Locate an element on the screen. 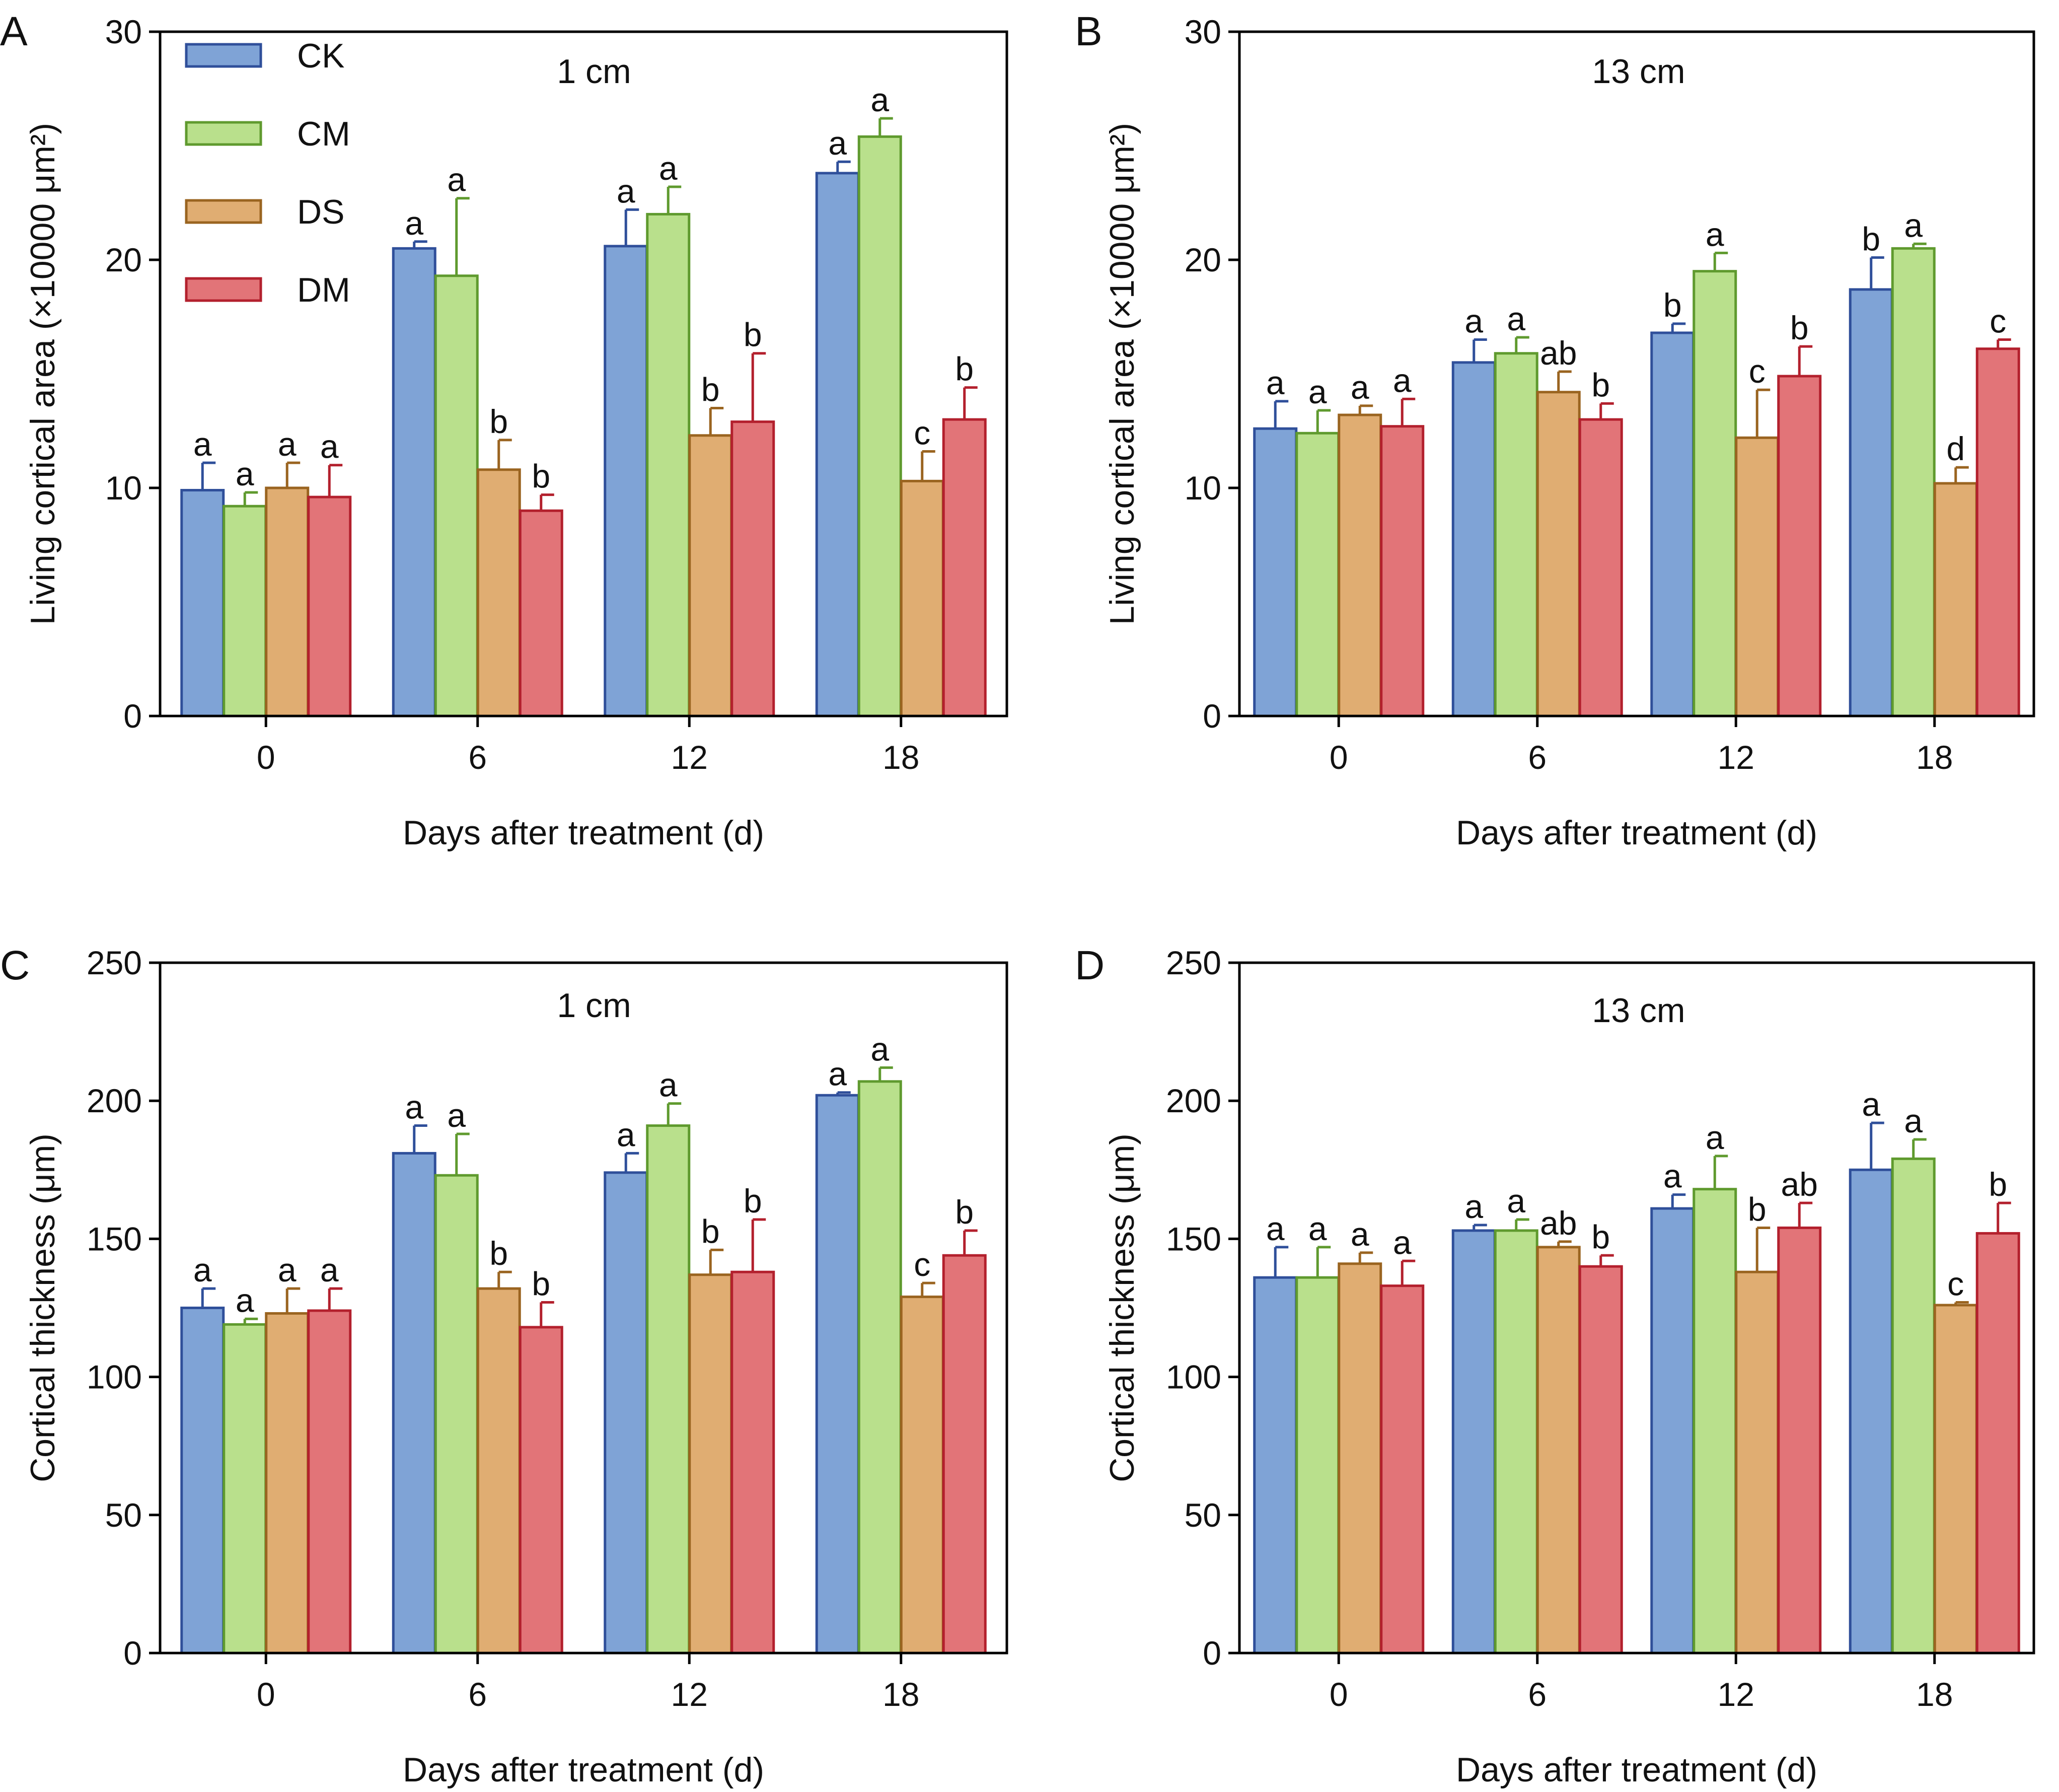 This screenshot has width=2059, height=1792. significance-label: ab is located at coordinates (1799, 1184).